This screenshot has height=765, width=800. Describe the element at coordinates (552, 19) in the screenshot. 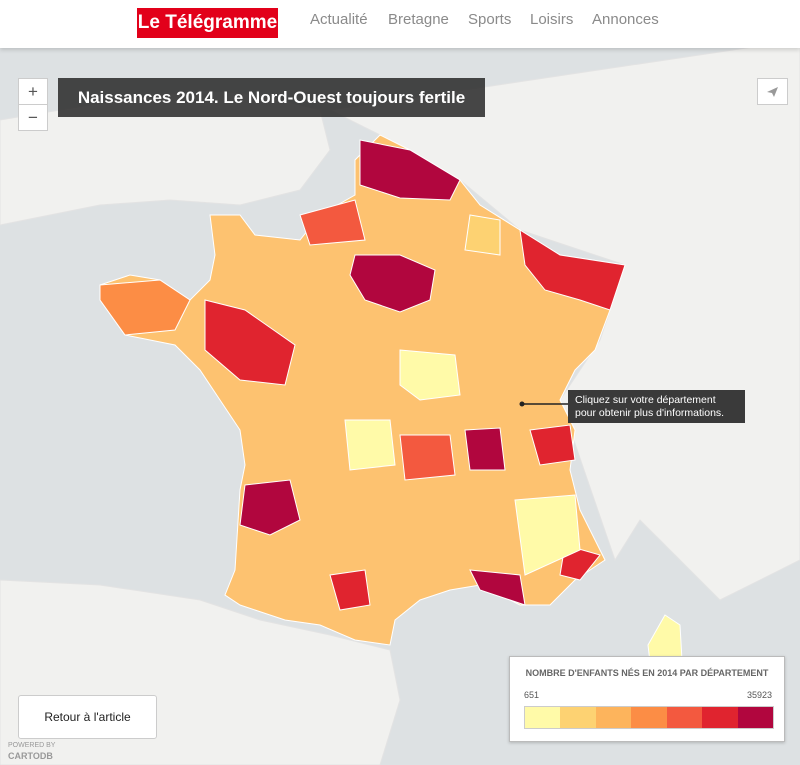

I see `nav-item: Loisirs` at that location.